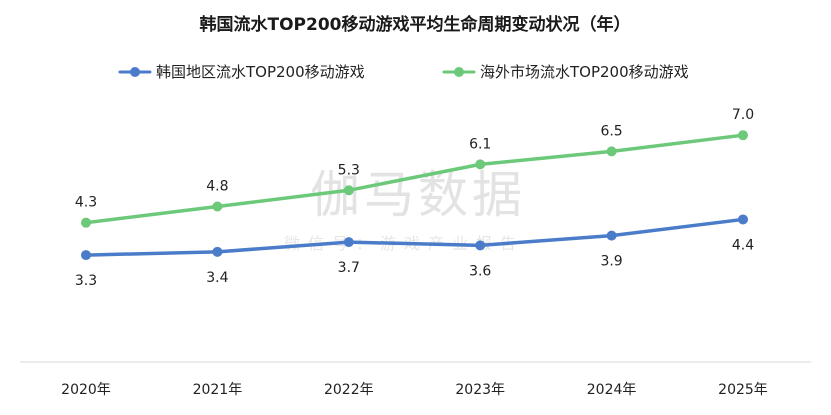 This screenshot has height=415, width=831. Describe the element at coordinates (217, 278) in the screenshot. I see `data-label: 3.4` at that location.